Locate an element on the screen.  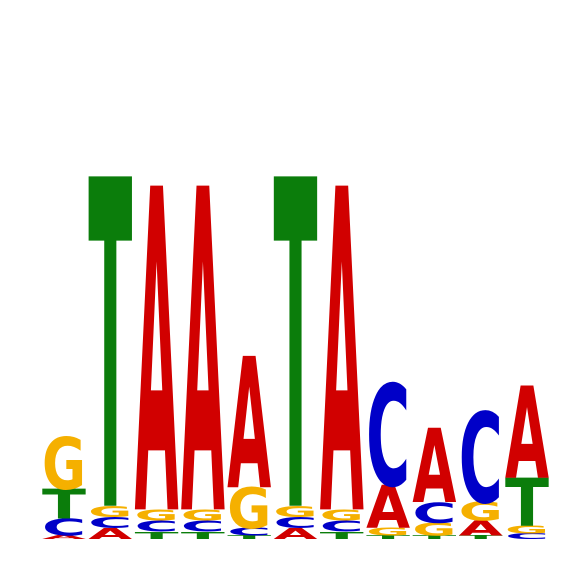
logo-letter-a-pos4: A is located at coordinates (203, 331).